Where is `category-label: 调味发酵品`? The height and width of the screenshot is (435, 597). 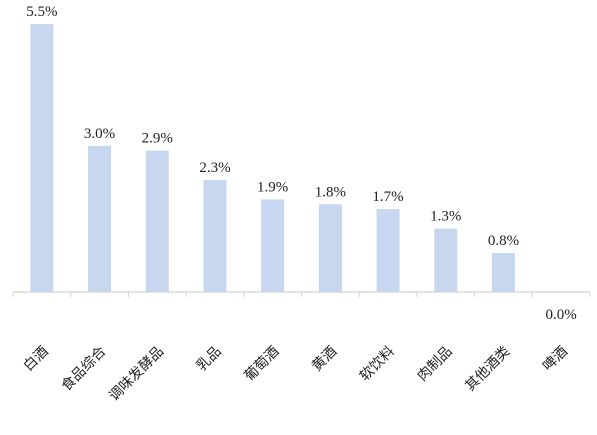
category-label: 调味发酵品 is located at coordinates (136, 374).